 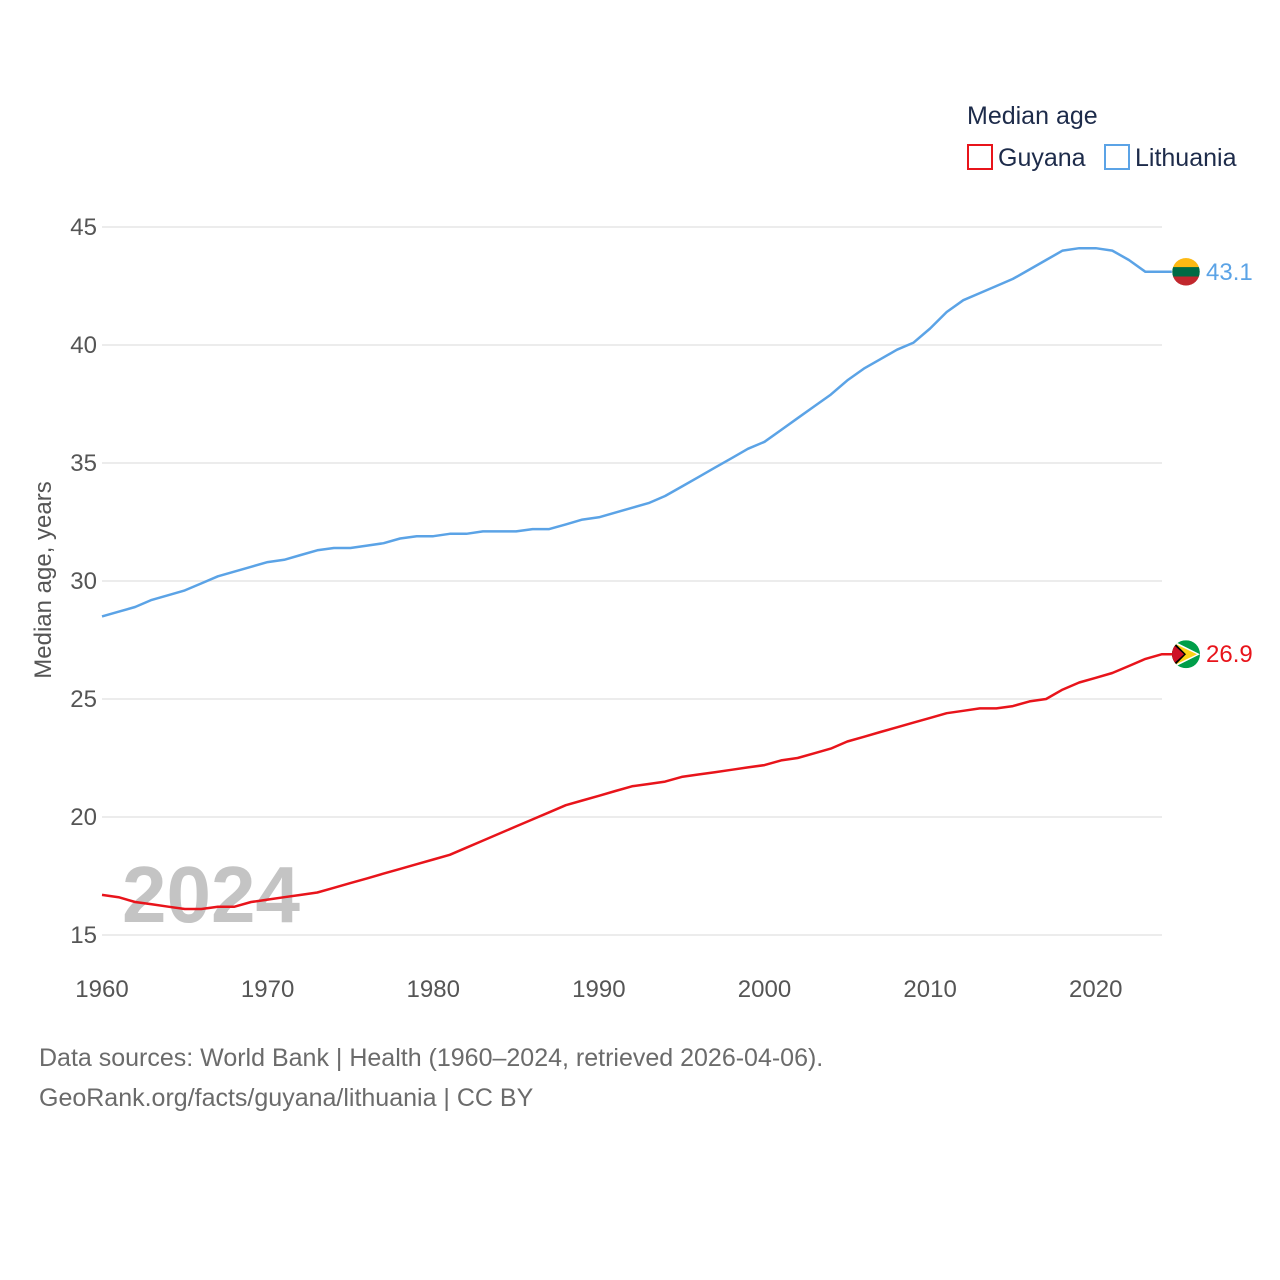 I want to click on x-tick-label: 1990, so click(x=598, y=989).